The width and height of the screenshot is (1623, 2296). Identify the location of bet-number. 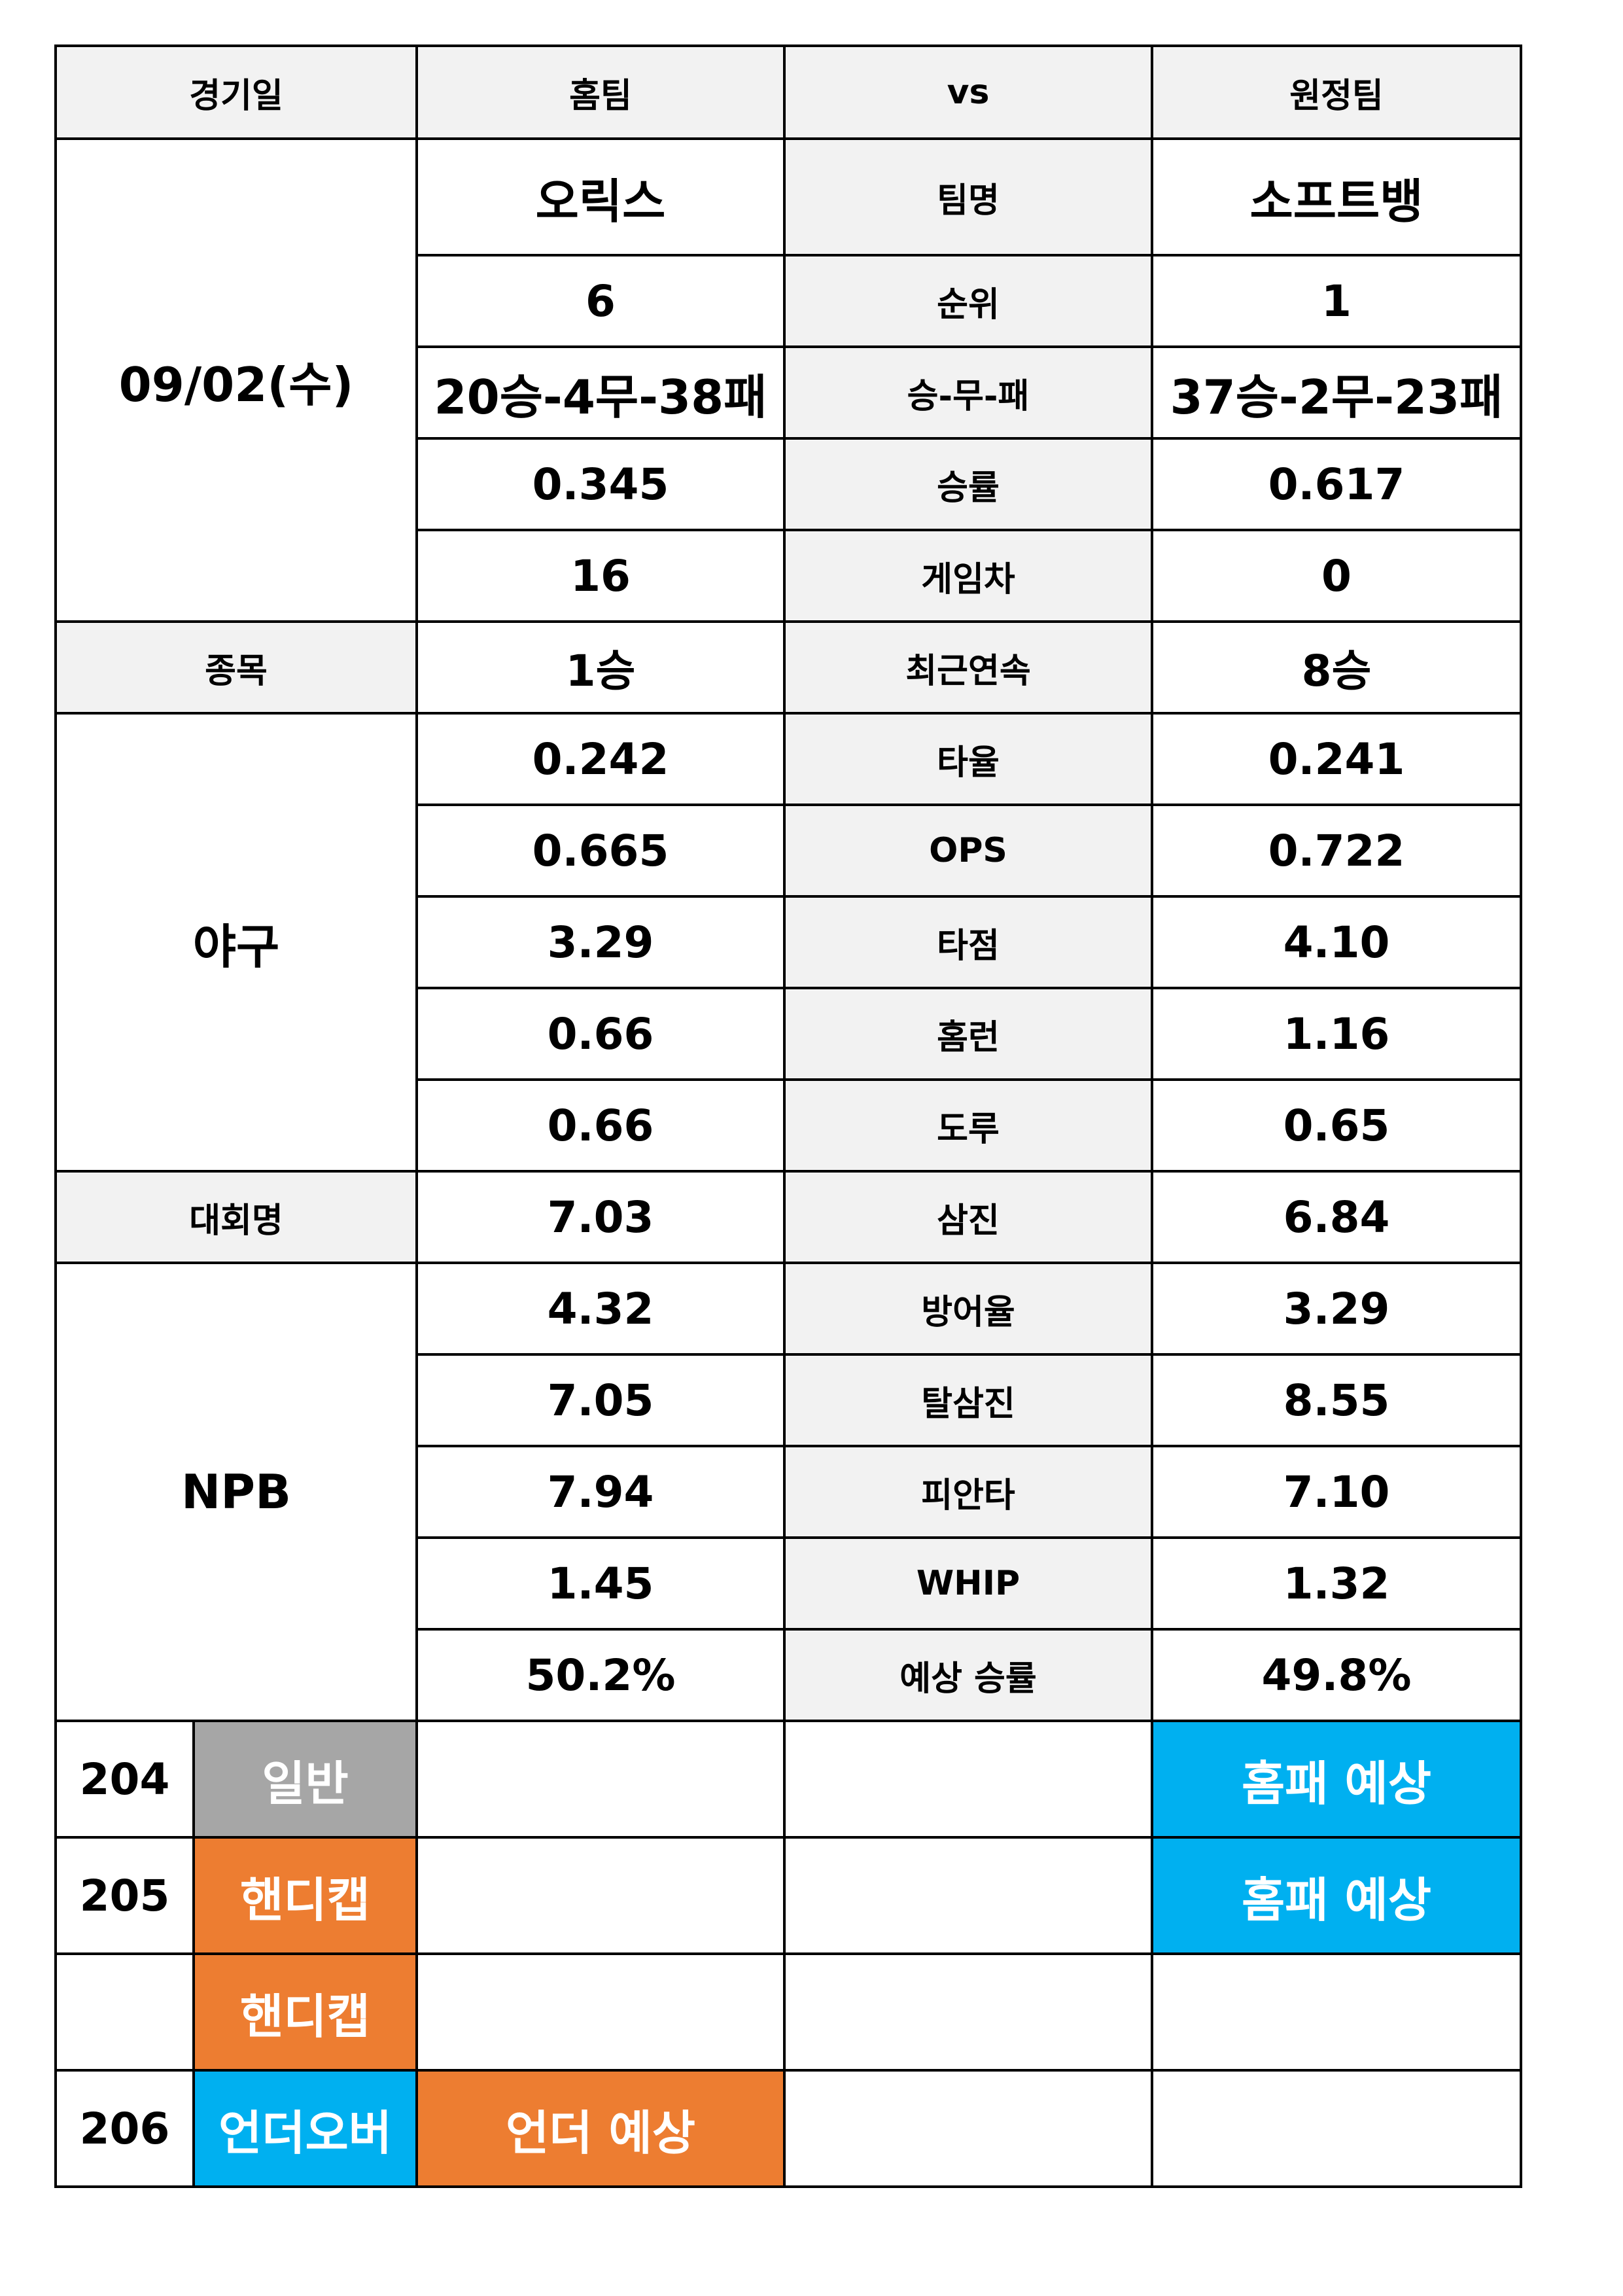
(125, 2012).